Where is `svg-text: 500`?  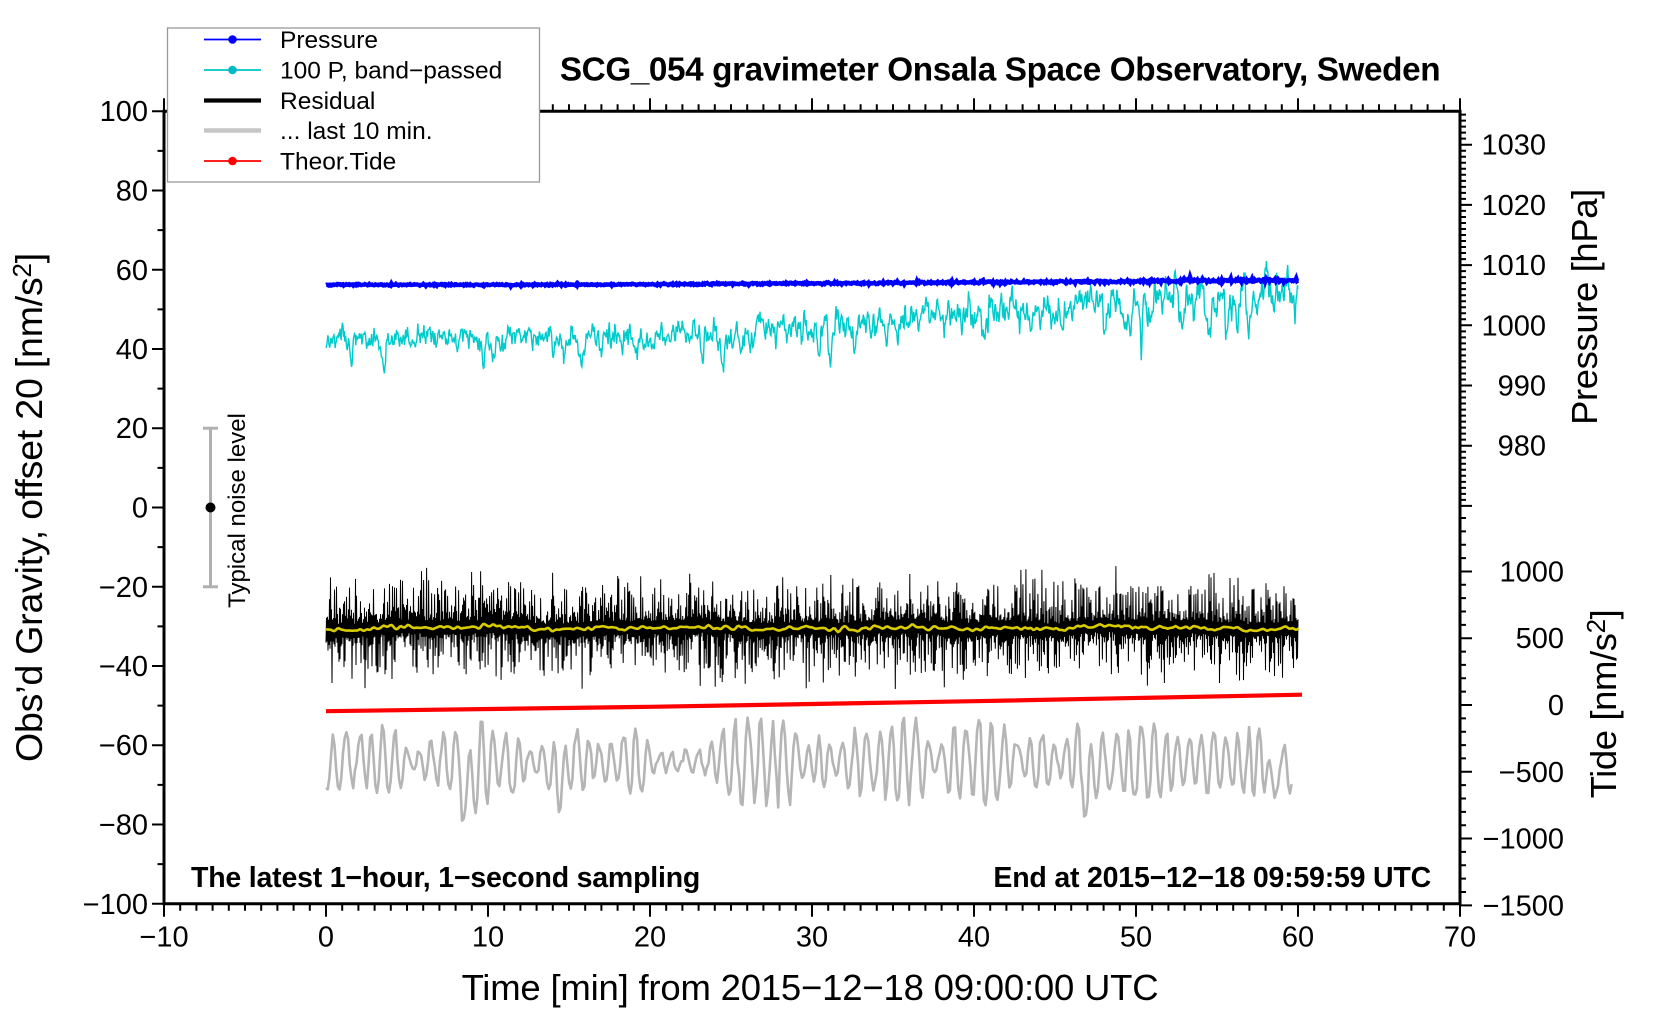 svg-text: 500 is located at coordinates (1540, 639).